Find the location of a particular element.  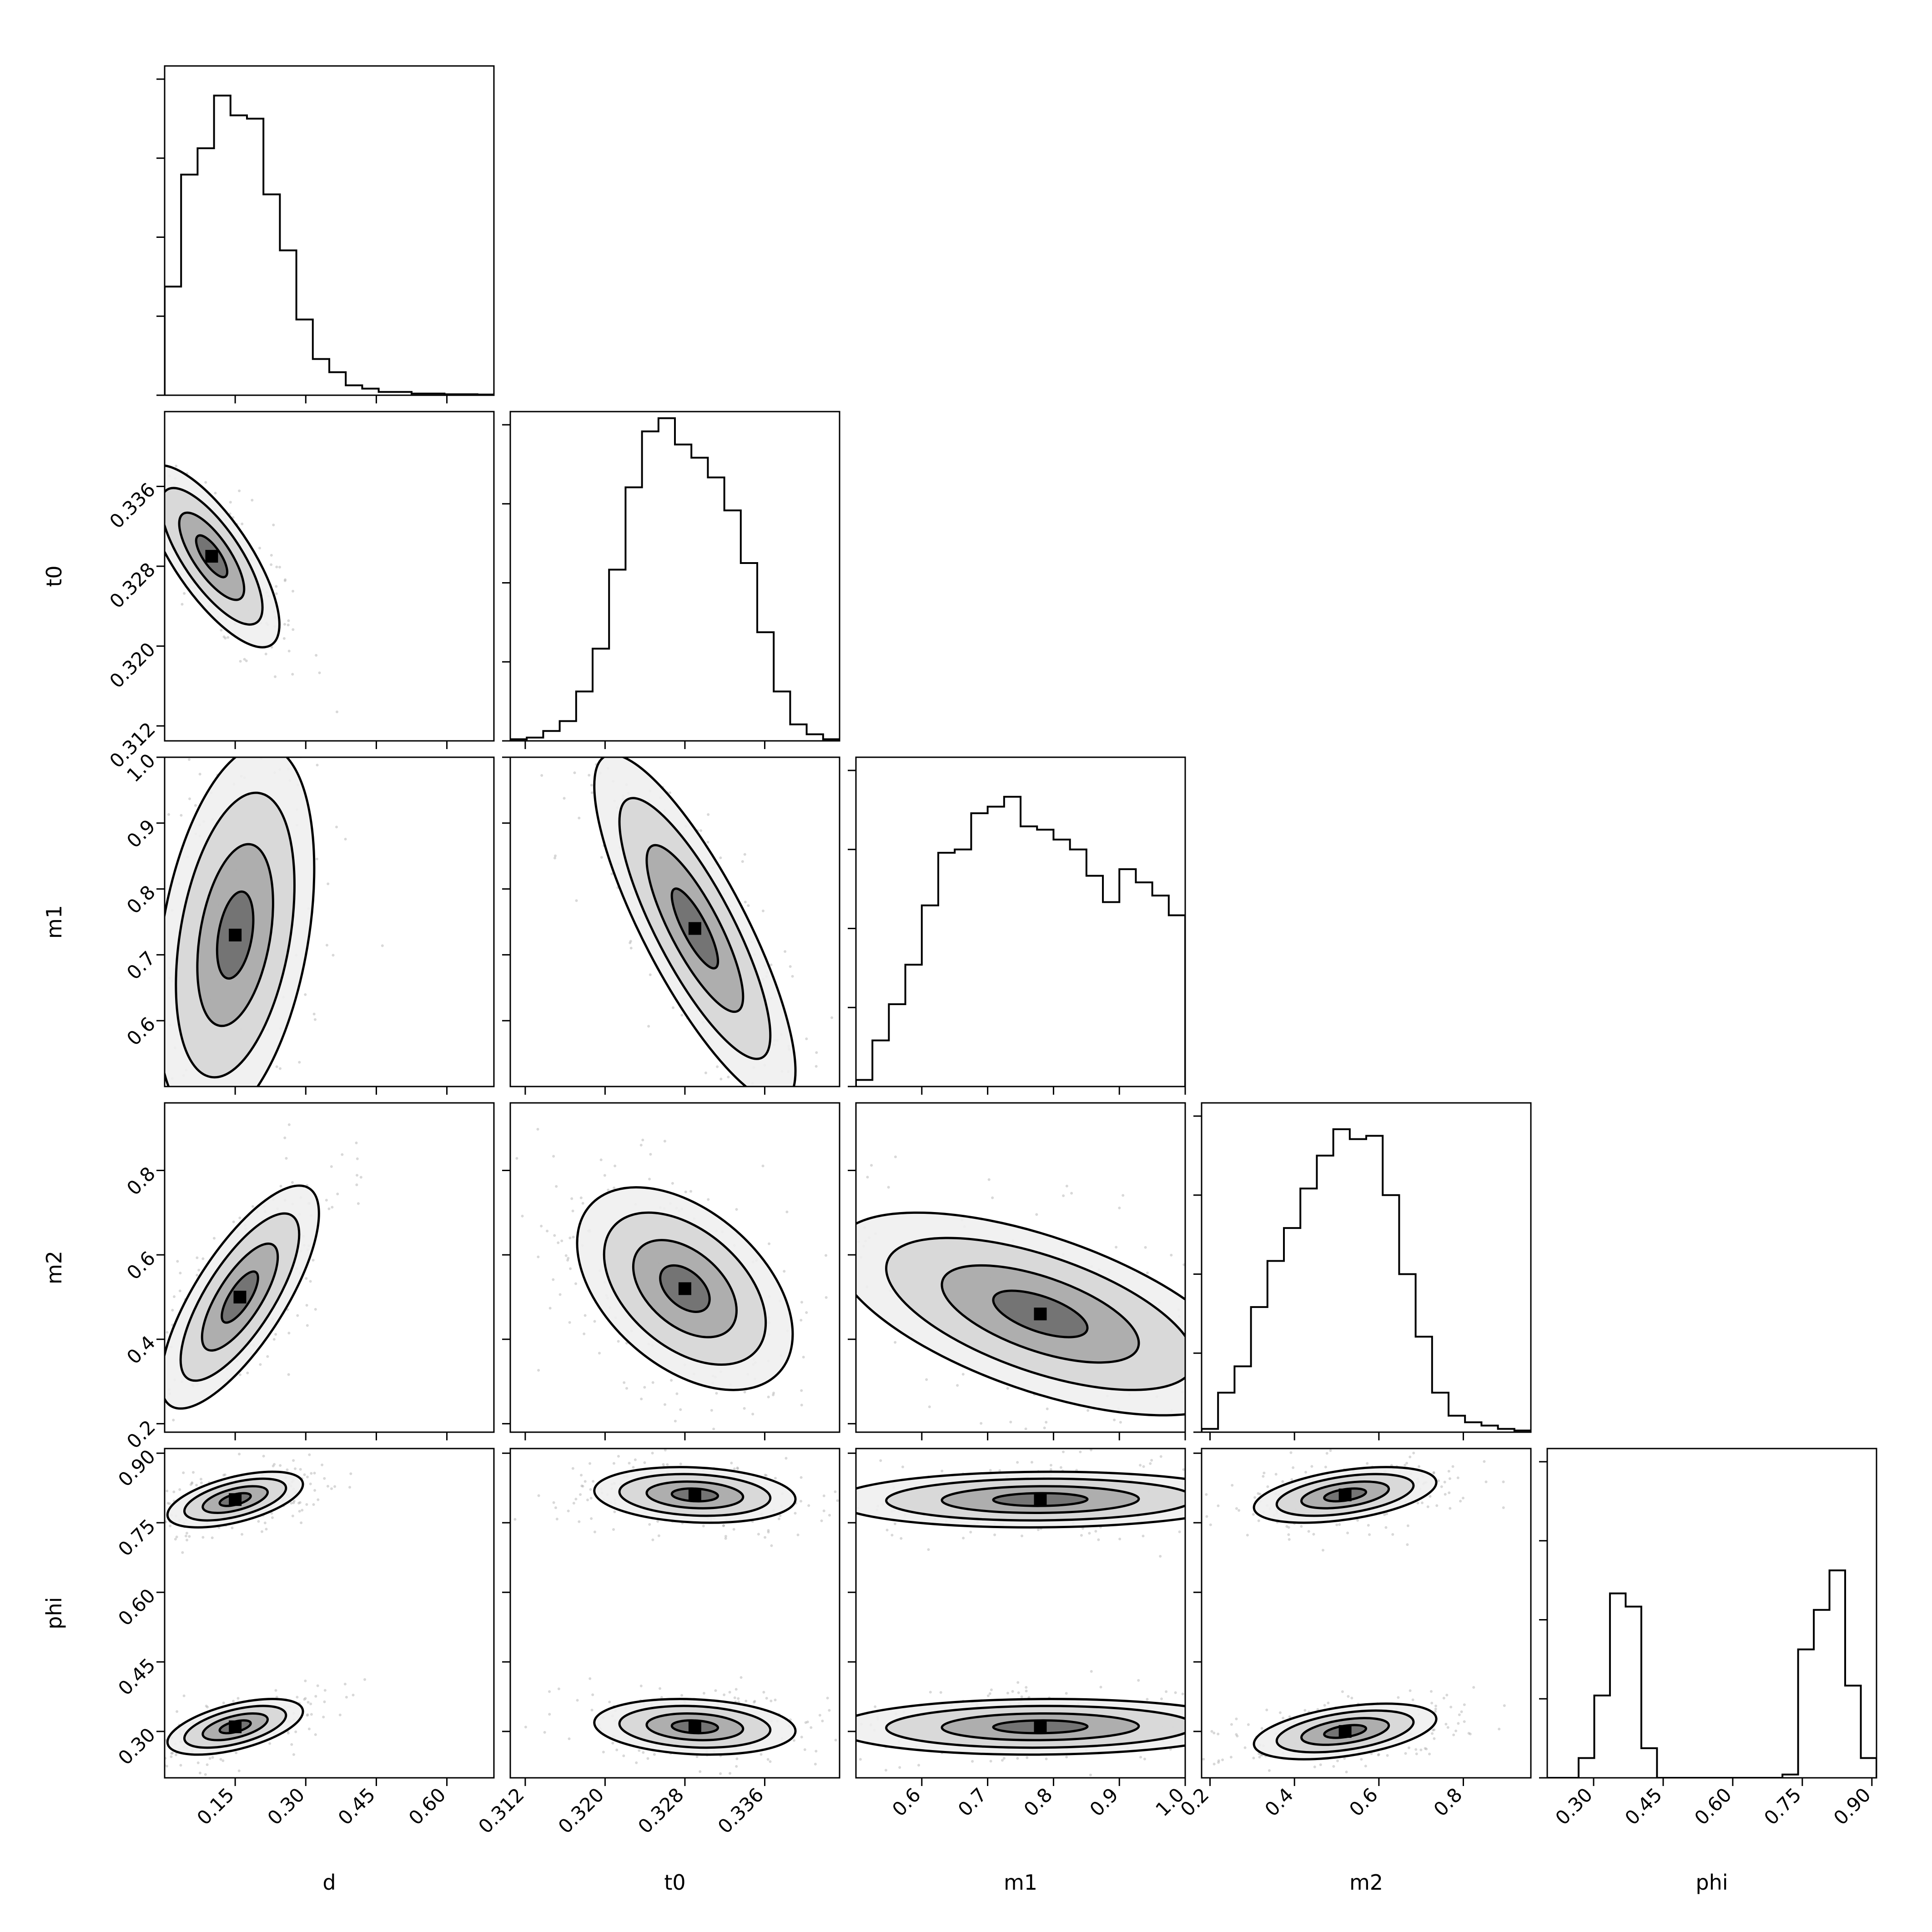

ylabel-m1: m1 is located at coordinates (54, 922).